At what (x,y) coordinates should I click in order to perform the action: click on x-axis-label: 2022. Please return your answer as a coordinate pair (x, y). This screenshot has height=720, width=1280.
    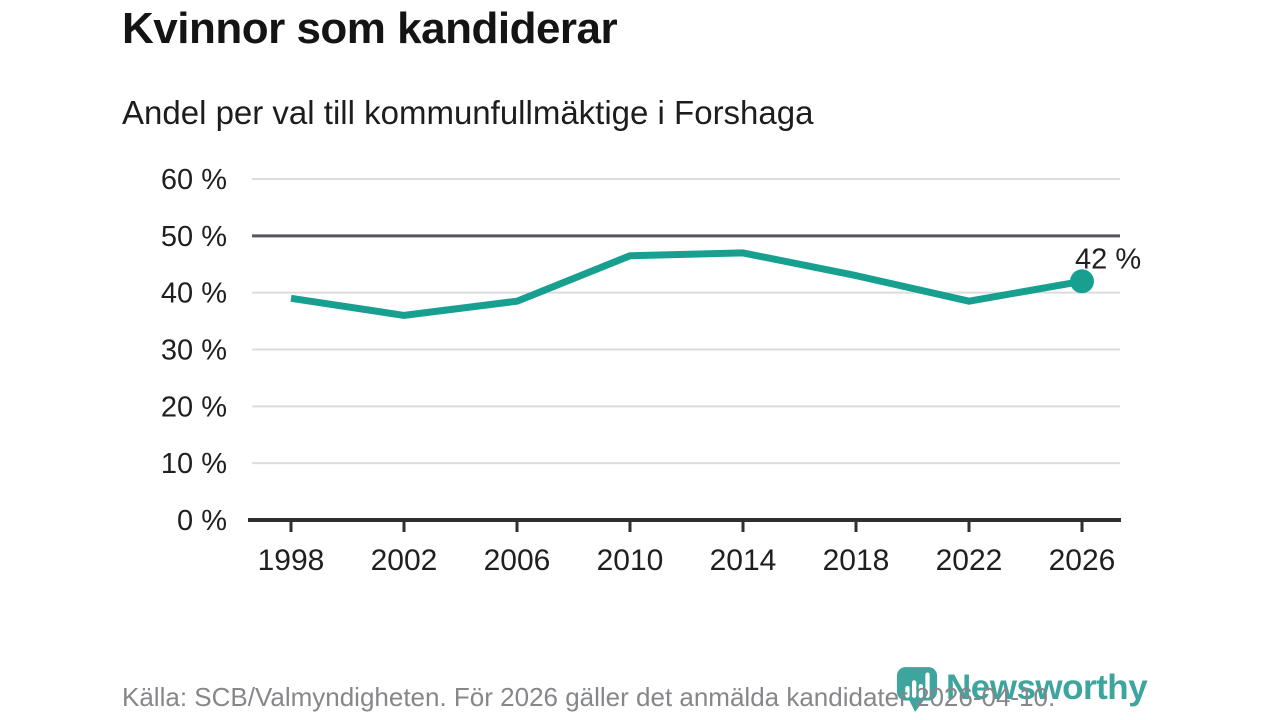
    Looking at the image, I should click on (969, 560).